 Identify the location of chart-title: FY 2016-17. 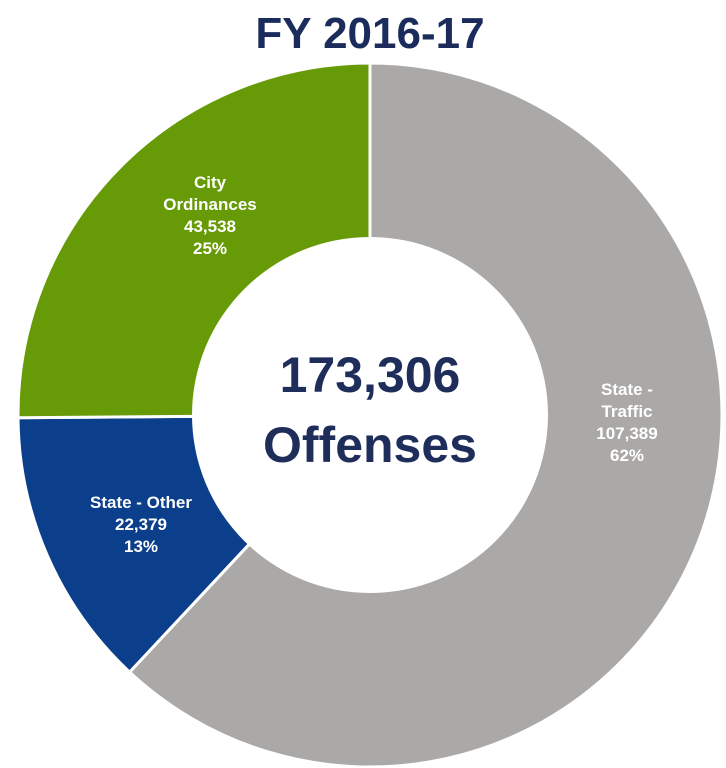
(369, 33).